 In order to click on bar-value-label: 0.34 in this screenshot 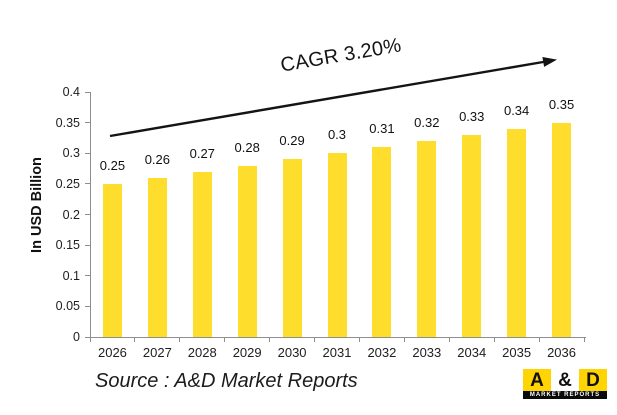, I will do `click(516, 110)`.